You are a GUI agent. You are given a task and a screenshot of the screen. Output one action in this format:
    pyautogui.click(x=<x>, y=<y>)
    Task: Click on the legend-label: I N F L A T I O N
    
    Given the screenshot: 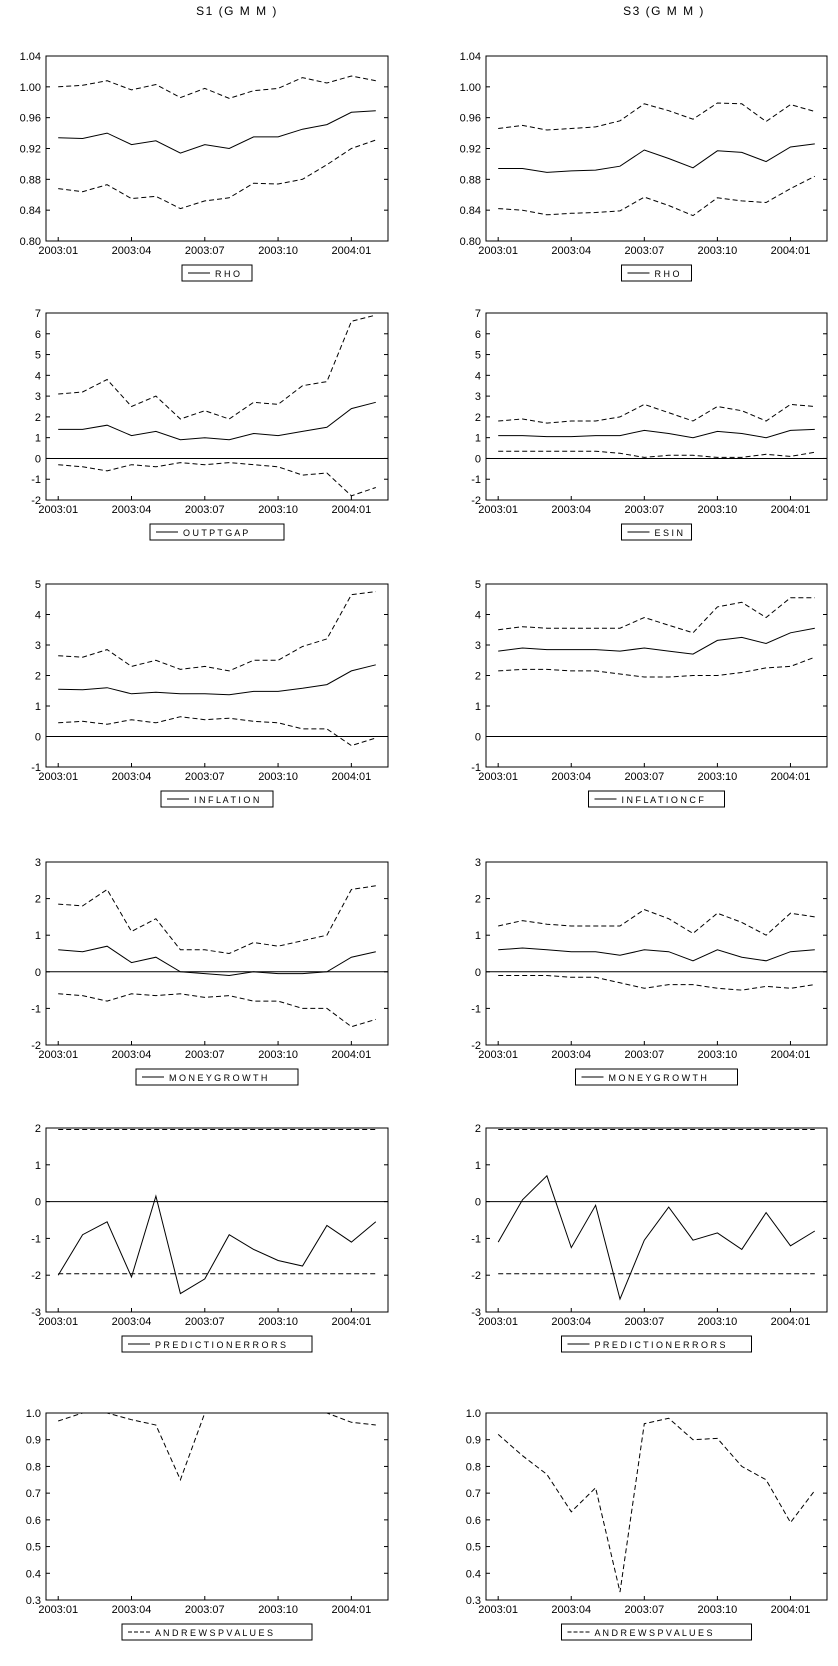 What is the action you would take?
    pyautogui.click(x=226, y=800)
    